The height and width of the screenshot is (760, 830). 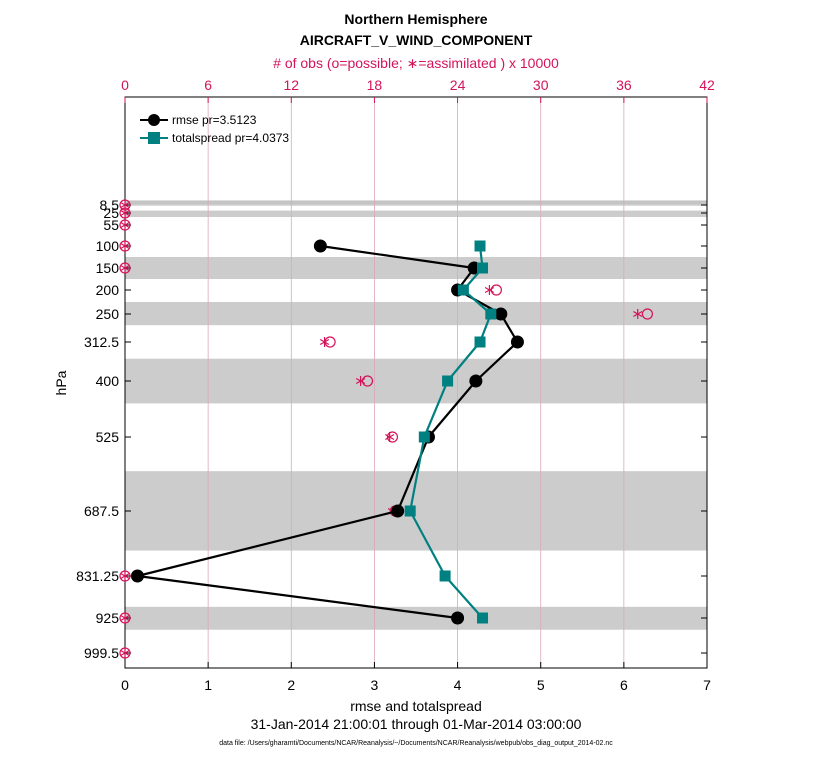 I want to click on y-tick-label: 250, so click(x=108, y=314).